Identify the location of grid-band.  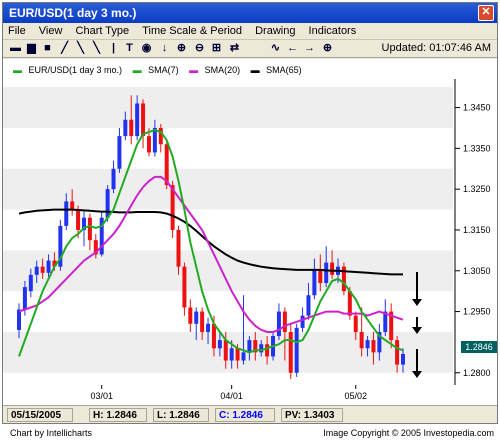
(228, 189).